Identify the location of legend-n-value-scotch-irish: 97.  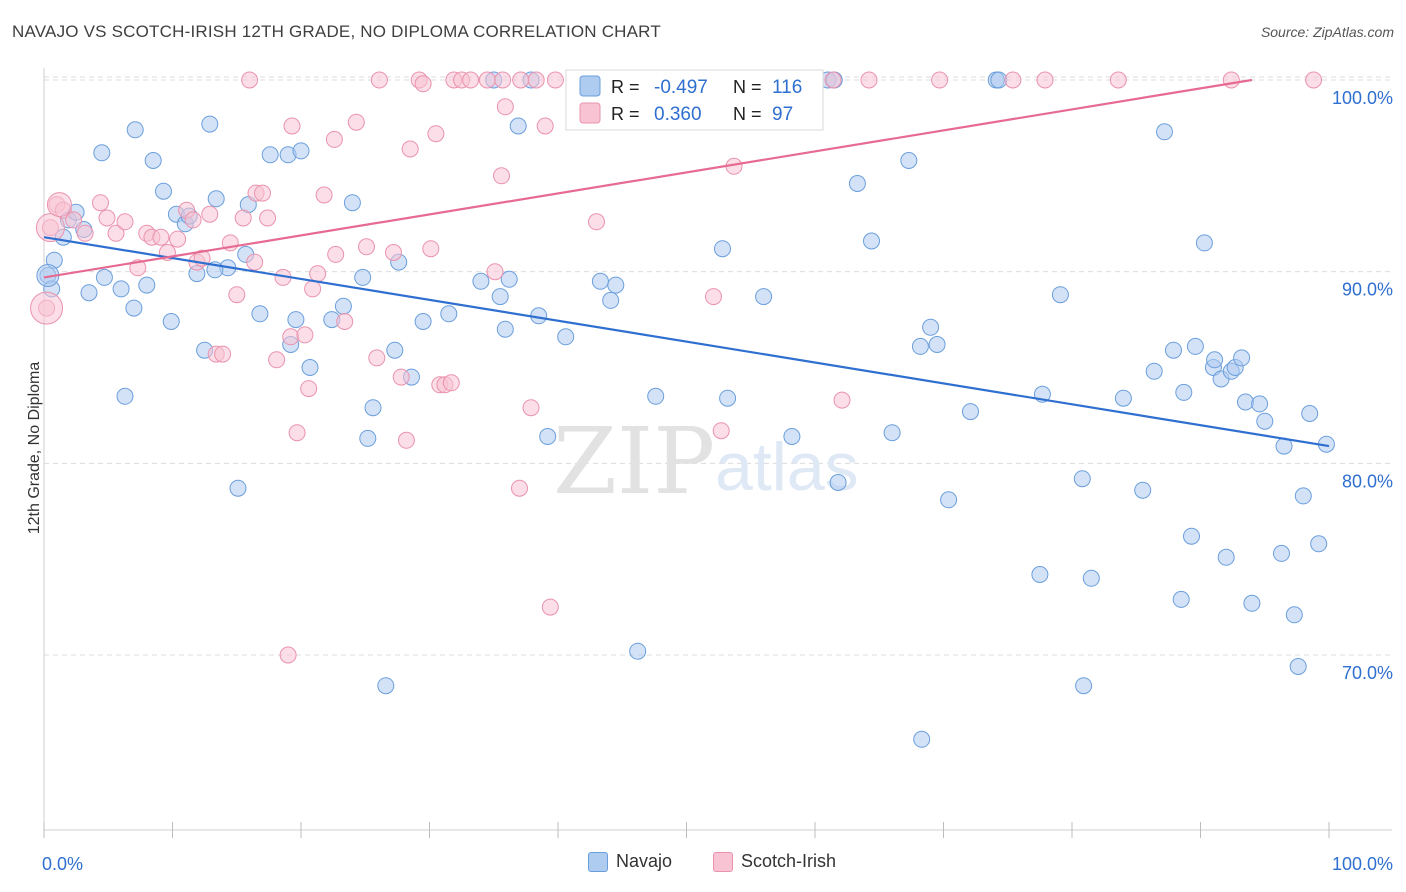
(782, 114).